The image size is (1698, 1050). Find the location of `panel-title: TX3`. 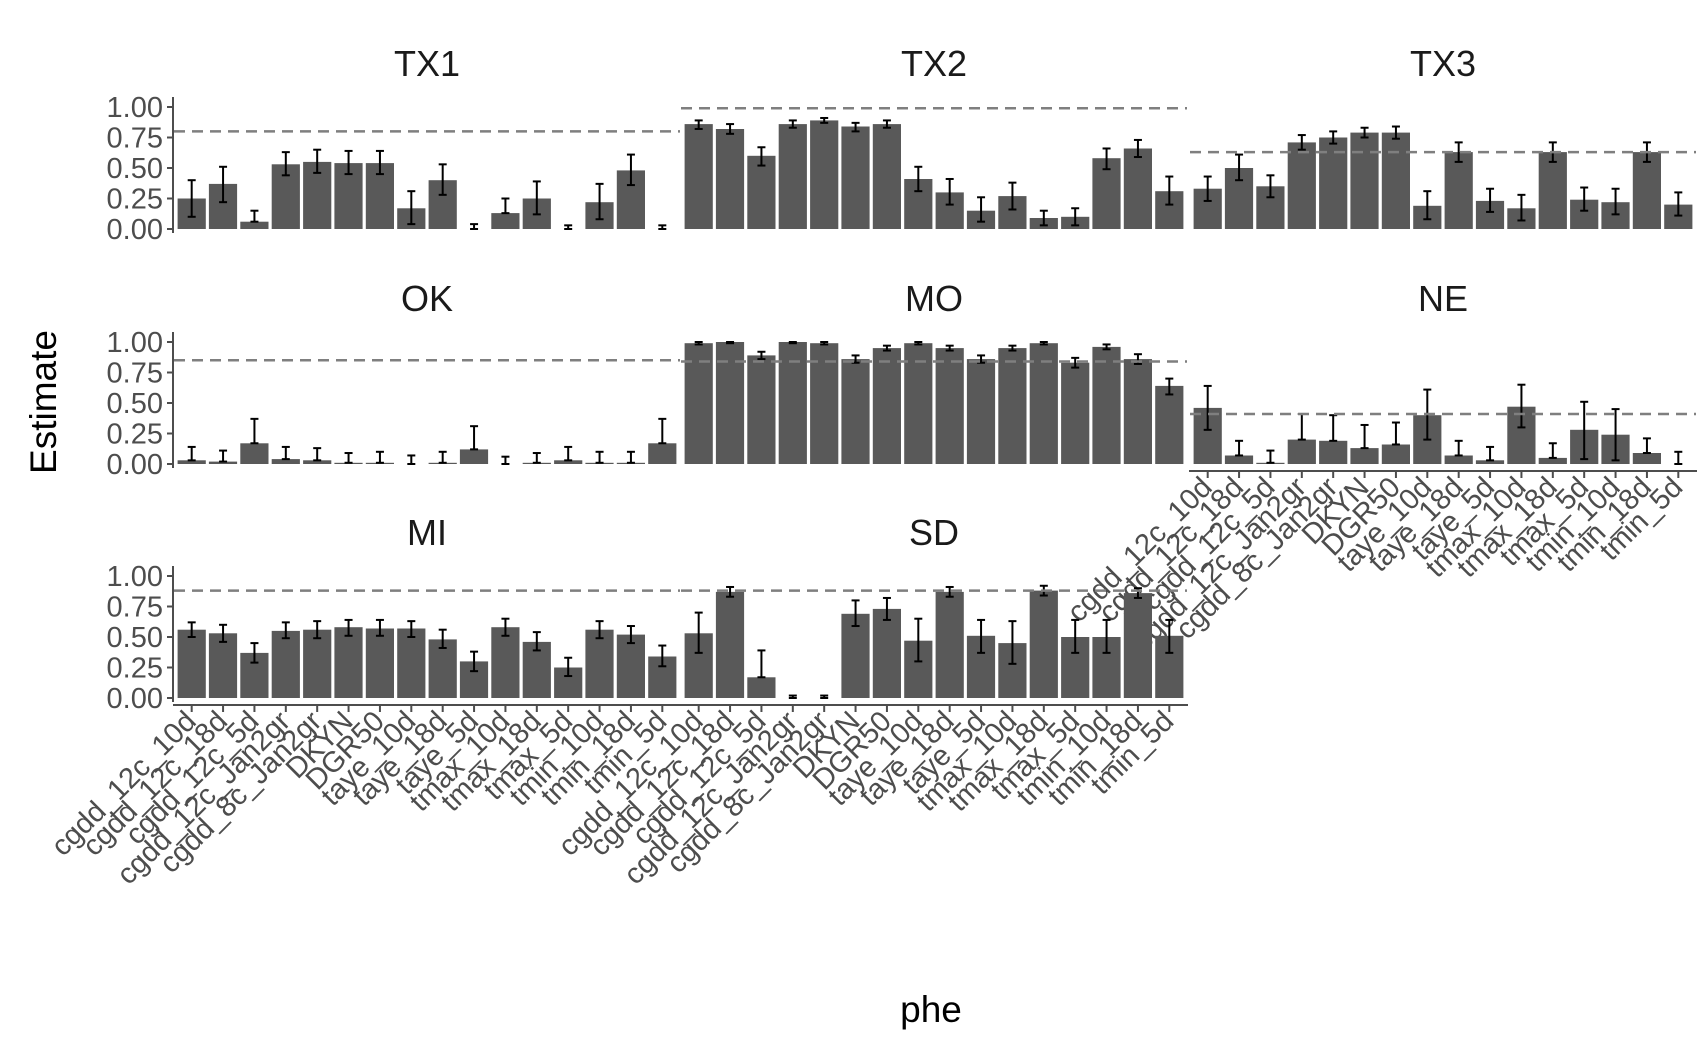

panel-title: TX3 is located at coordinates (1443, 63).